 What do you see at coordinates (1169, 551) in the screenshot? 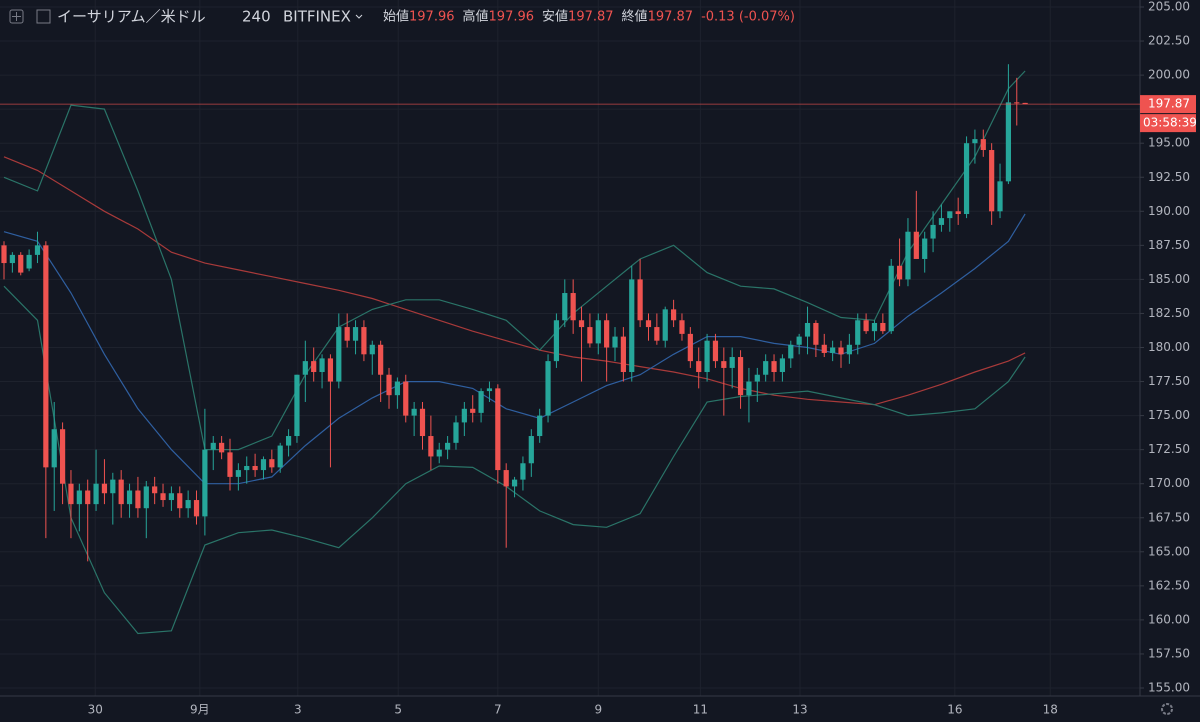
I see `y-tick-label: 165.00` at bounding box center [1169, 551].